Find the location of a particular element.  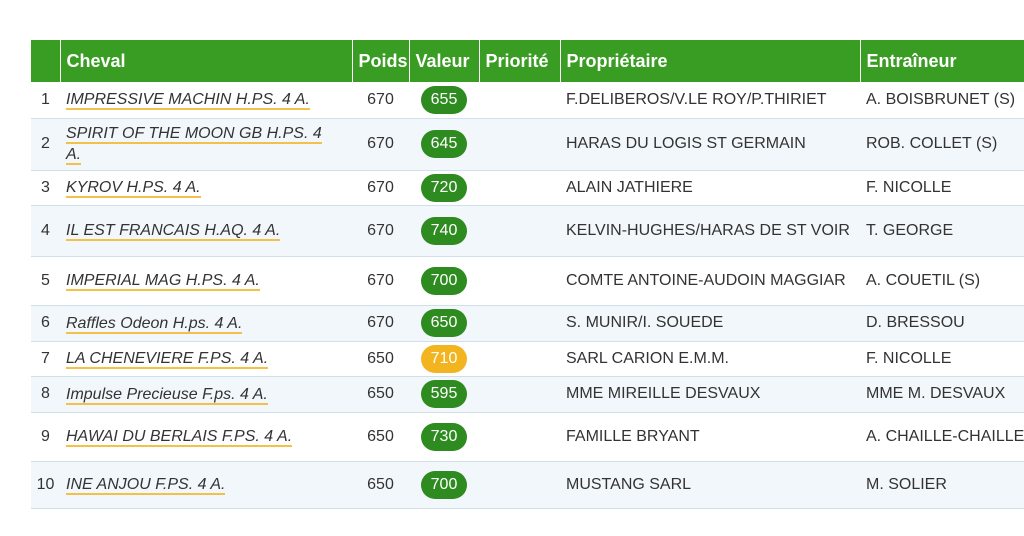

horse-cell: Raffles Odeon H.ps. 4 A. is located at coordinates (206, 323).